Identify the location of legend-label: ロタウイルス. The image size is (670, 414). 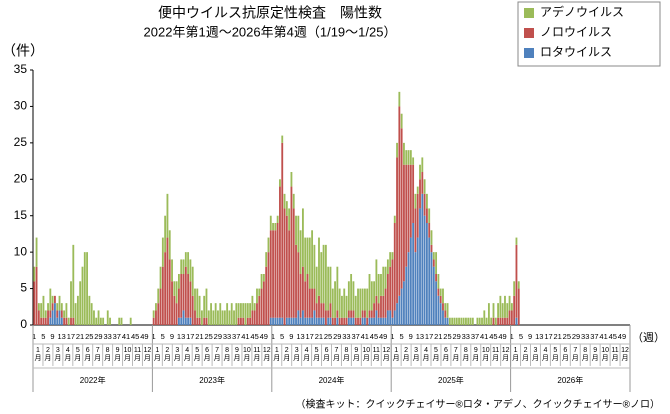
(576, 52).